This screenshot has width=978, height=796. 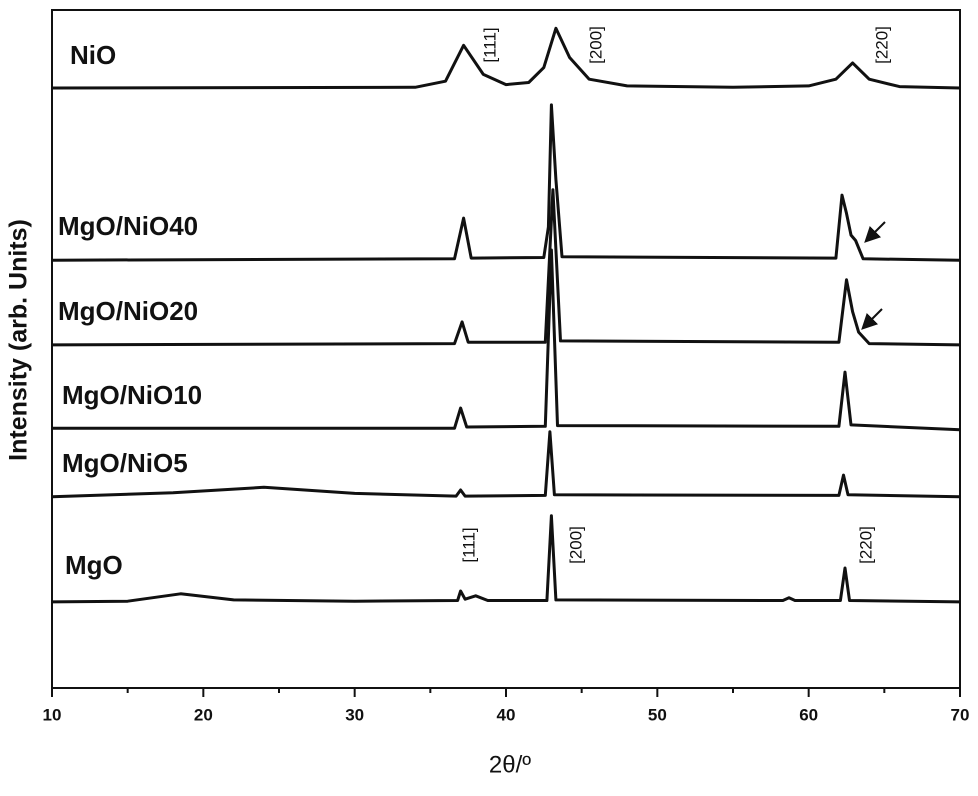 What do you see at coordinates (93, 55) in the screenshot?
I see `series-label: NiO` at bounding box center [93, 55].